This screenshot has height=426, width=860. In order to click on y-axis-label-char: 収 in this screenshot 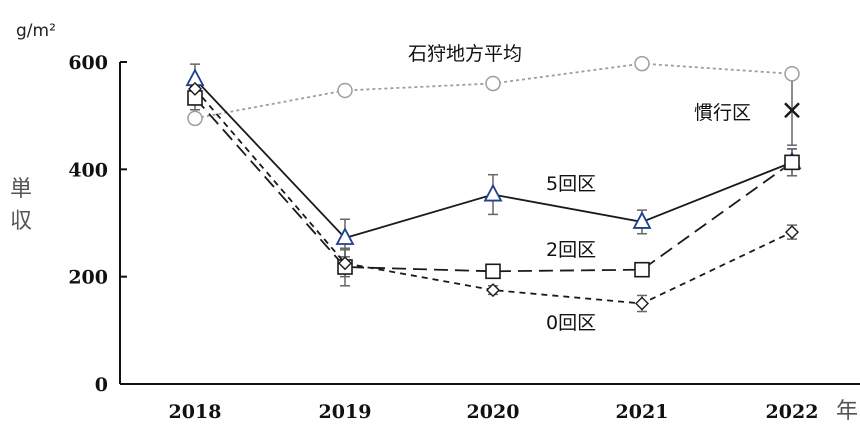, I will do `click(21, 221)`.